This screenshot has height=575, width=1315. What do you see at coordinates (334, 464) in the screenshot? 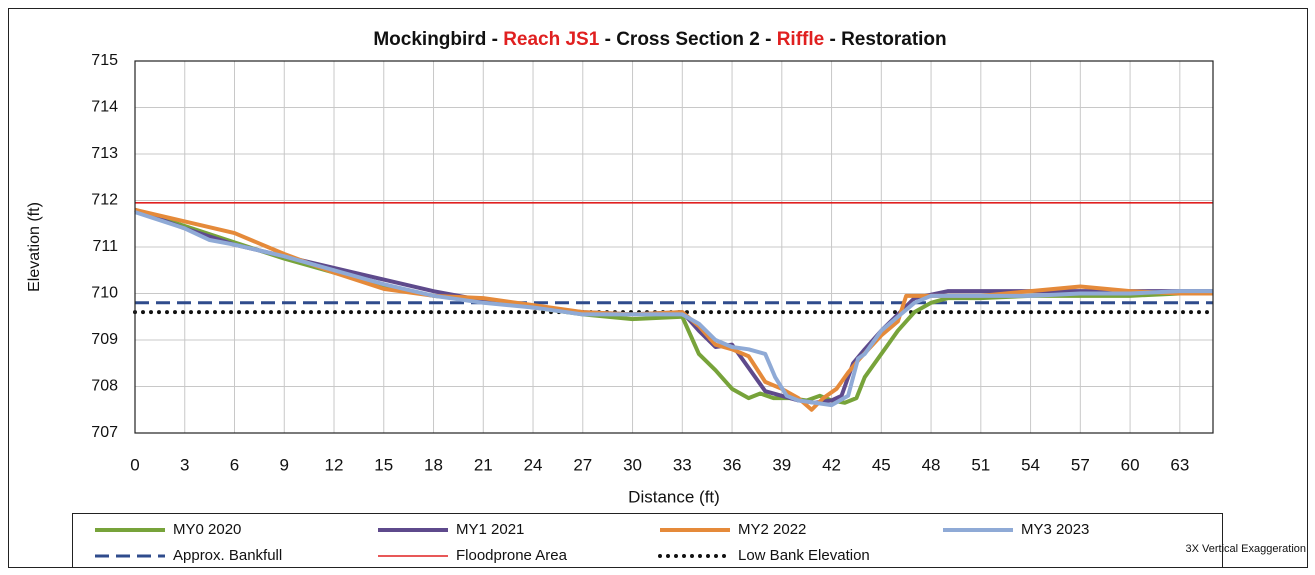
I see `x-tick-label: 12` at bounding box center [334, 464].